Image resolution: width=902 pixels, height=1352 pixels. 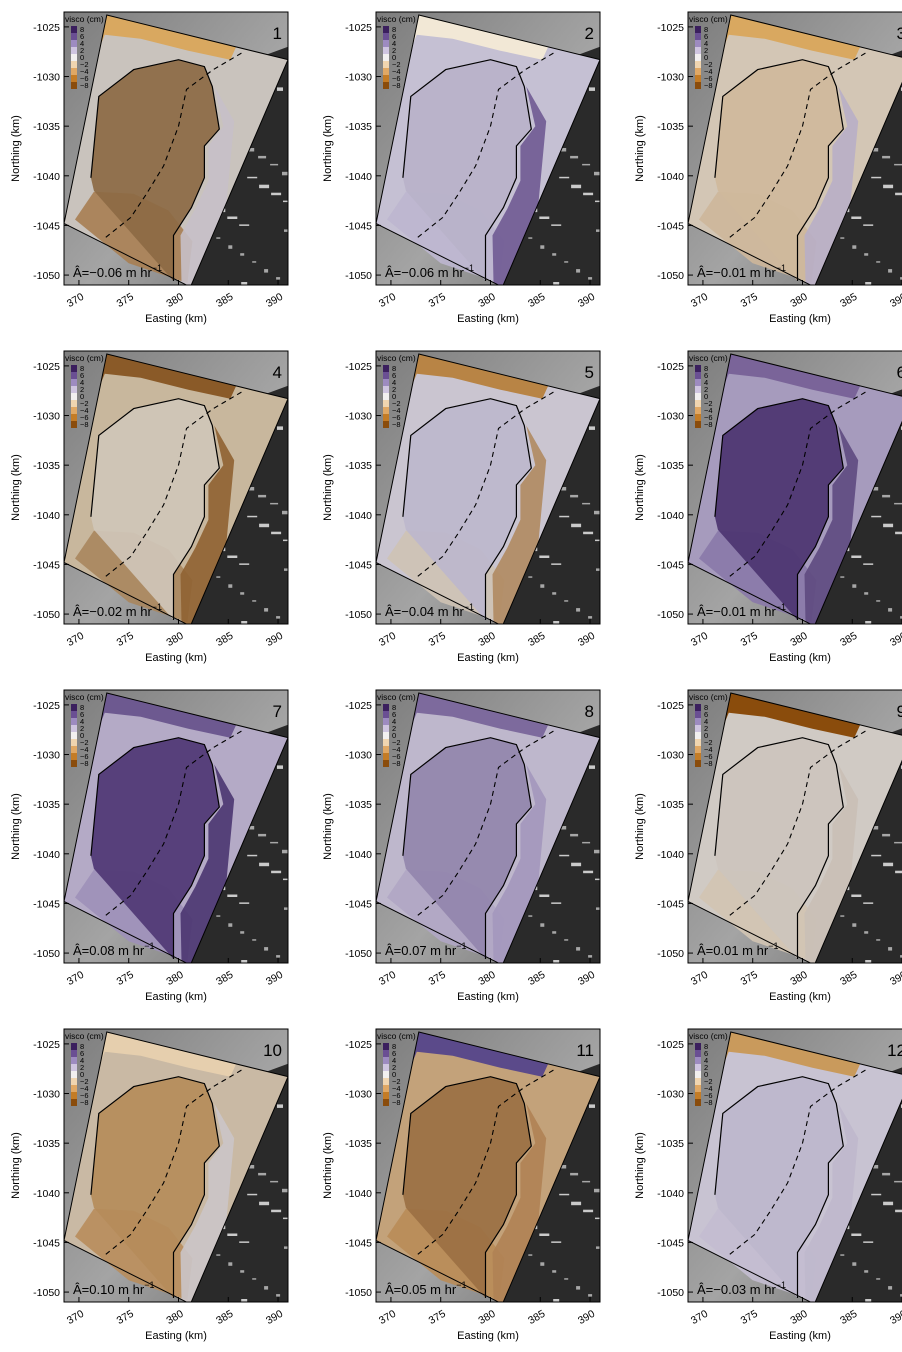 I want to click on x-axis-label: Easting (km), so click(x=176, y=658).